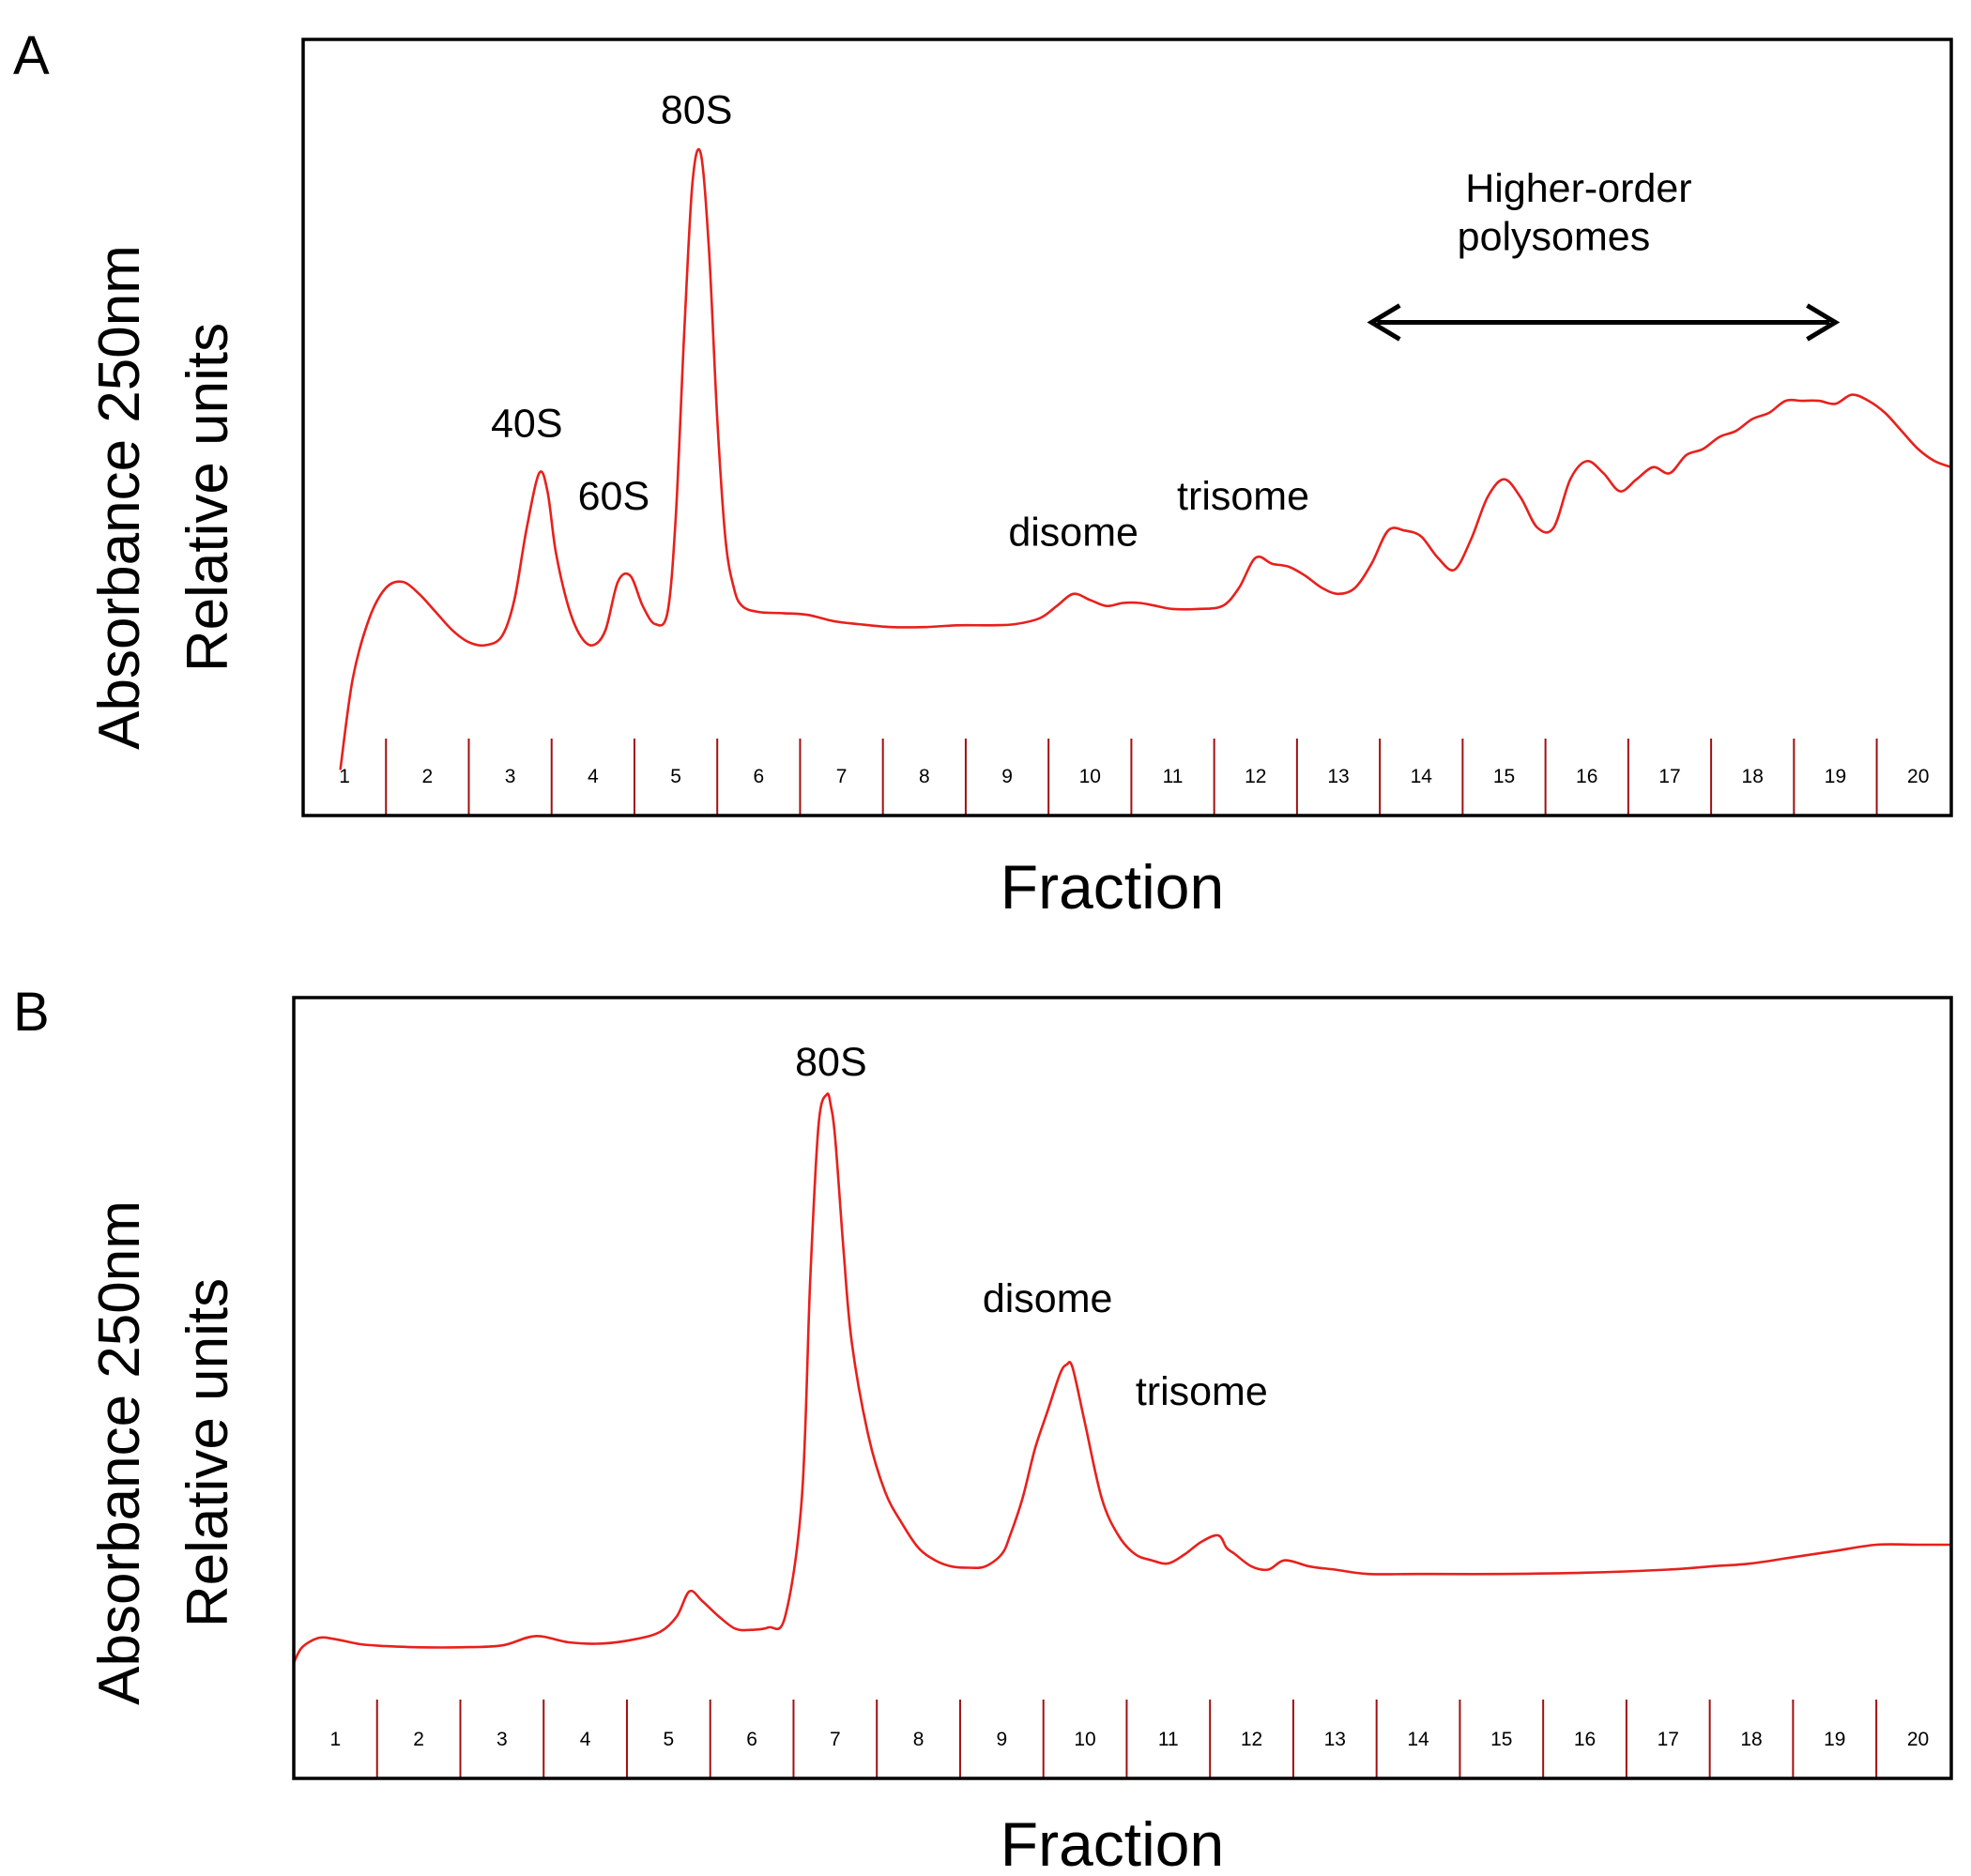  What do you see at coordinates (1384, 322) in the screenshot?
I see `arrow-head-left` at bounding box center [1384, 322].